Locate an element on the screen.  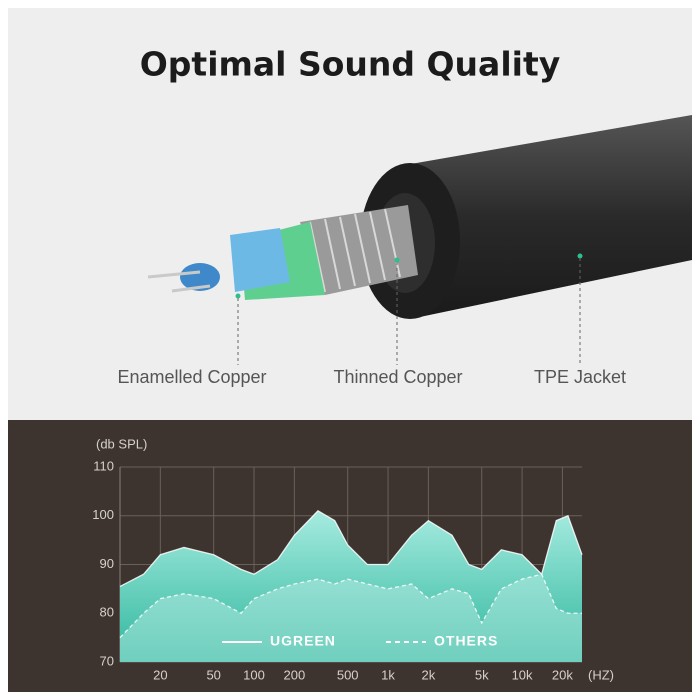
x-tick-label: 10k is located at coordinates (522, 674).